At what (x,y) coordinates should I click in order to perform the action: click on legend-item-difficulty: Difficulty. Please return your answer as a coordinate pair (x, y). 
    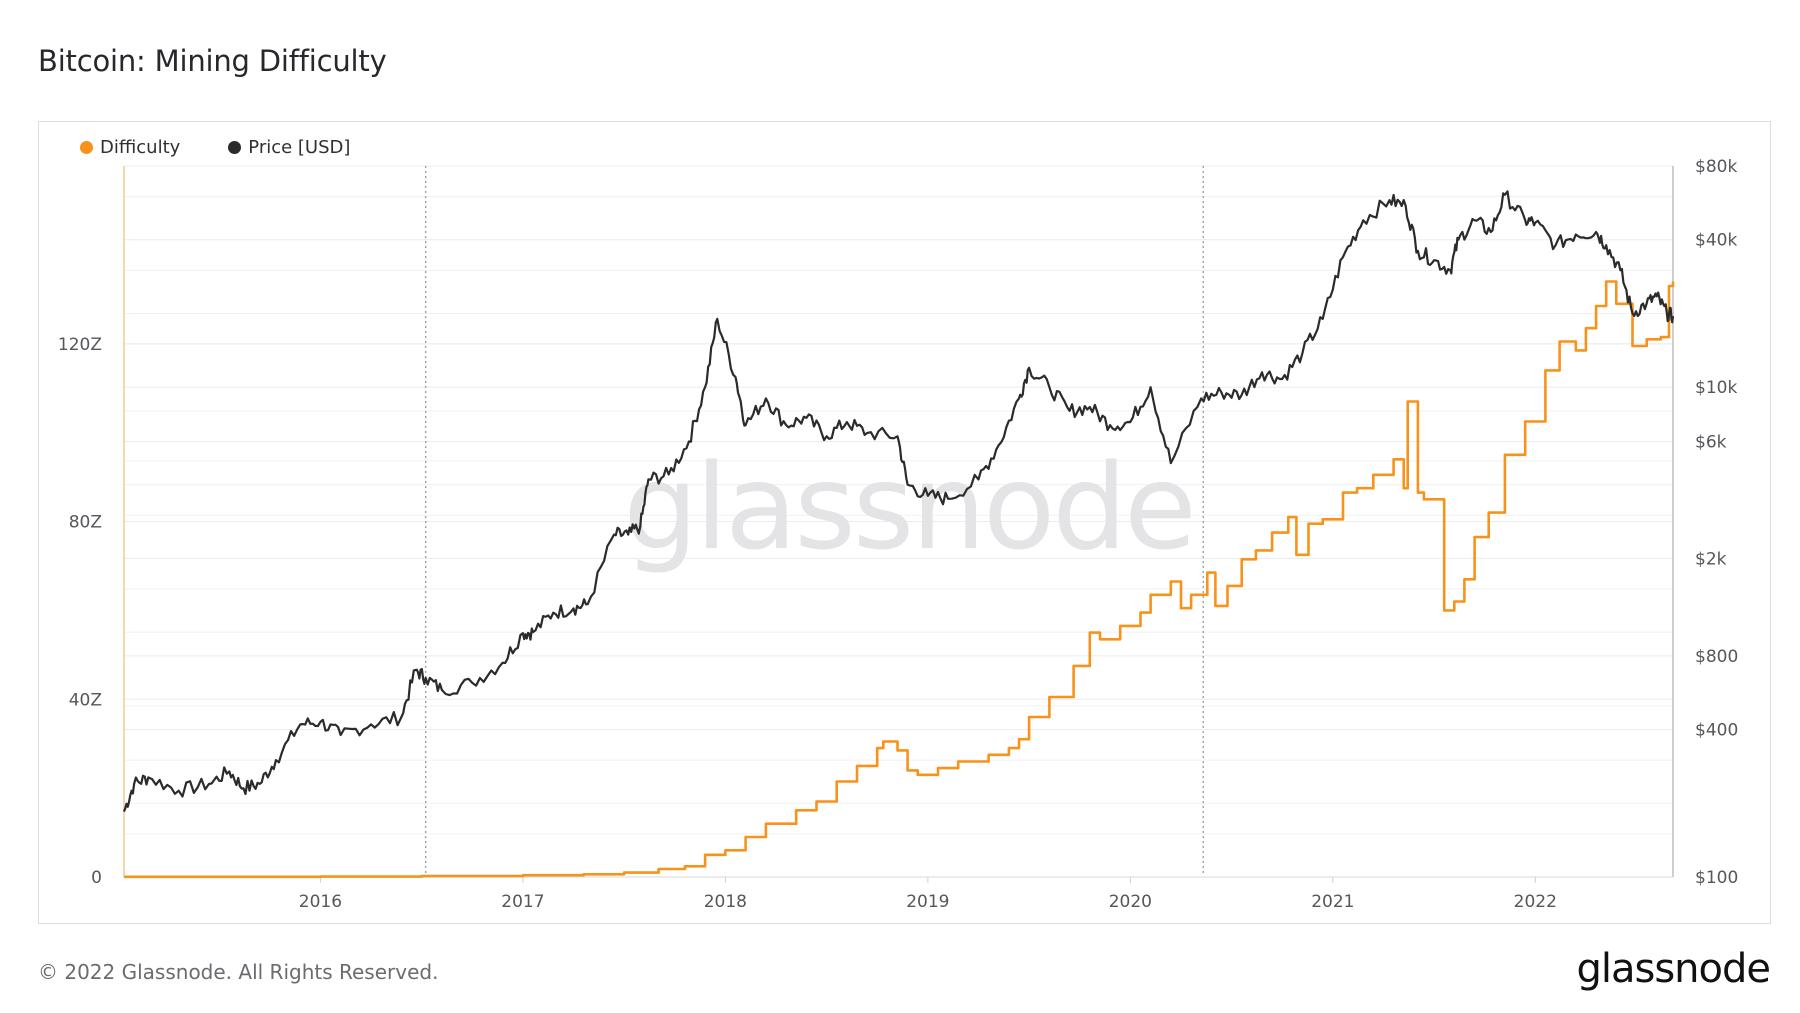
    Looking at the image, I should click on (130, 147).